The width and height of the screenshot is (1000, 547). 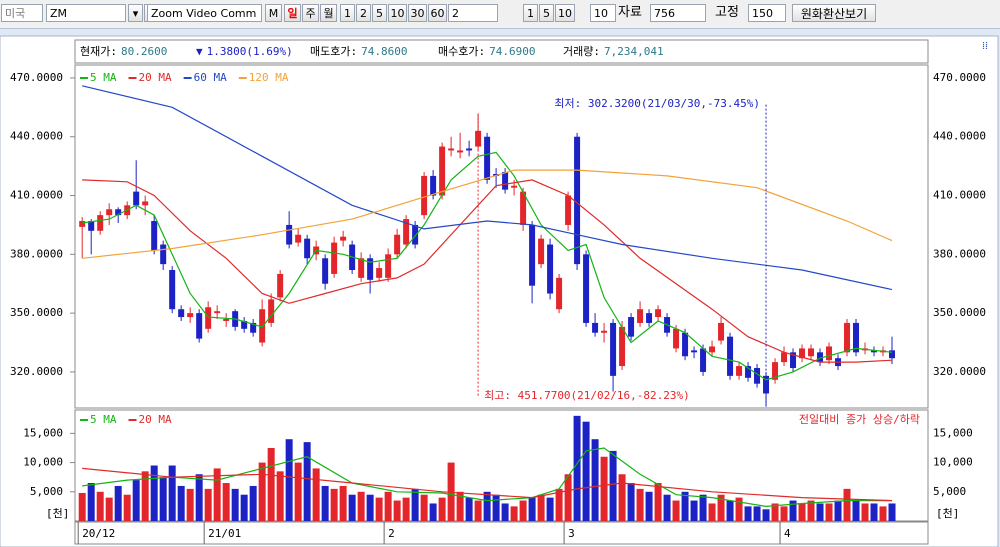 What do you see at coordinates (678, 13) in the screenshot?
I see `data-count-select: 756` at bounding box center [678, 13].